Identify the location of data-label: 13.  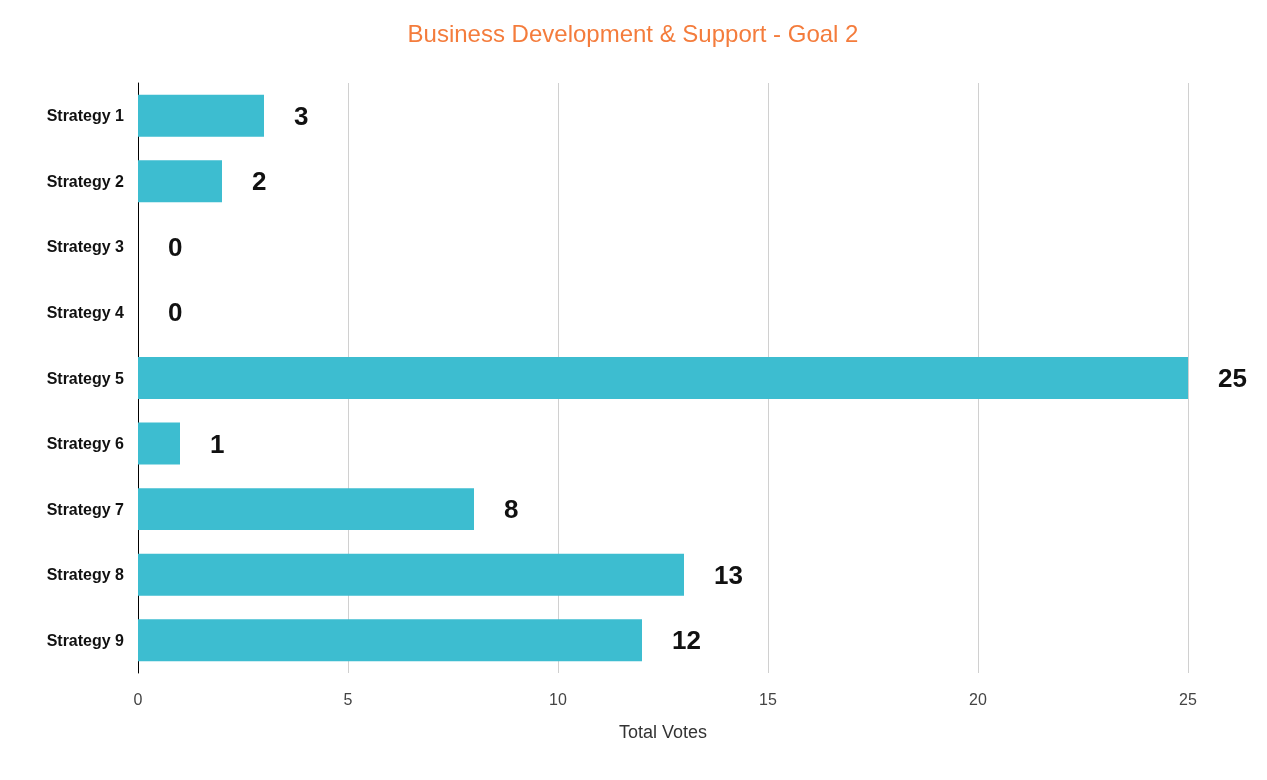
(728, 574).